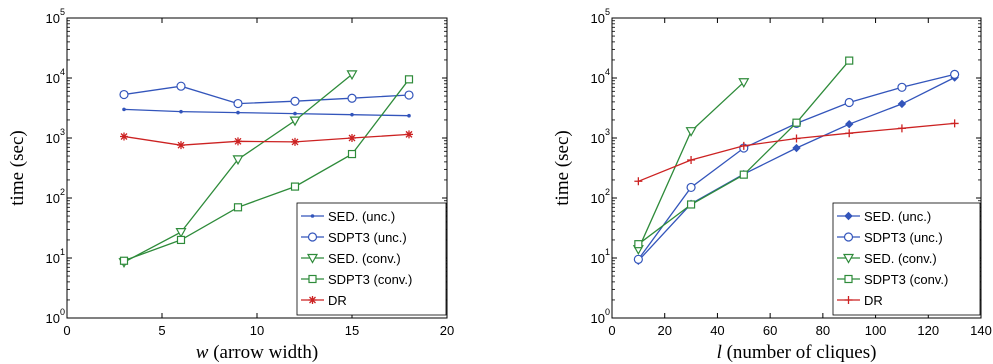 This screenshot has height=364, width=993. I want to click on x-axis-label-text: (number of cliques), so click(799, 352).